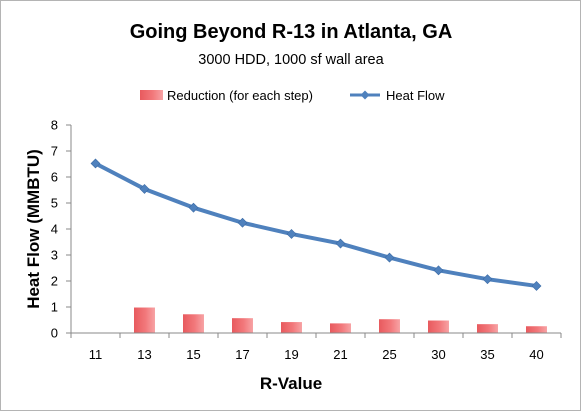  I want to click on y-tick-label: 4, so click(54, 229).